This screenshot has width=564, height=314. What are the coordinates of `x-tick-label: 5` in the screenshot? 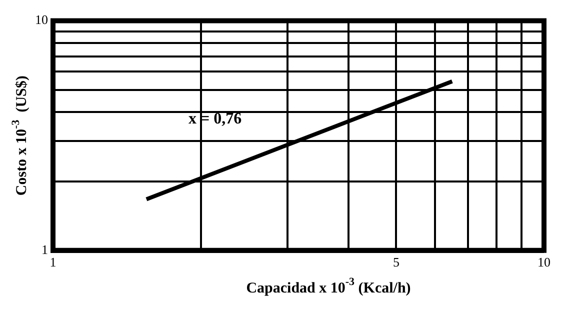 It's located at (396, 262).